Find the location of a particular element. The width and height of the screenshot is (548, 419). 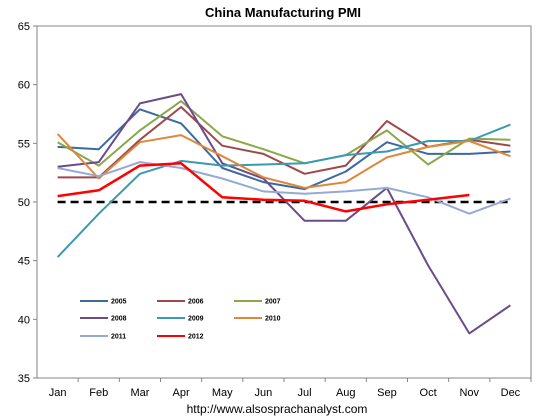

source-url: http://www.alsosprachanalyst.com is located at coordinates (277, 409).